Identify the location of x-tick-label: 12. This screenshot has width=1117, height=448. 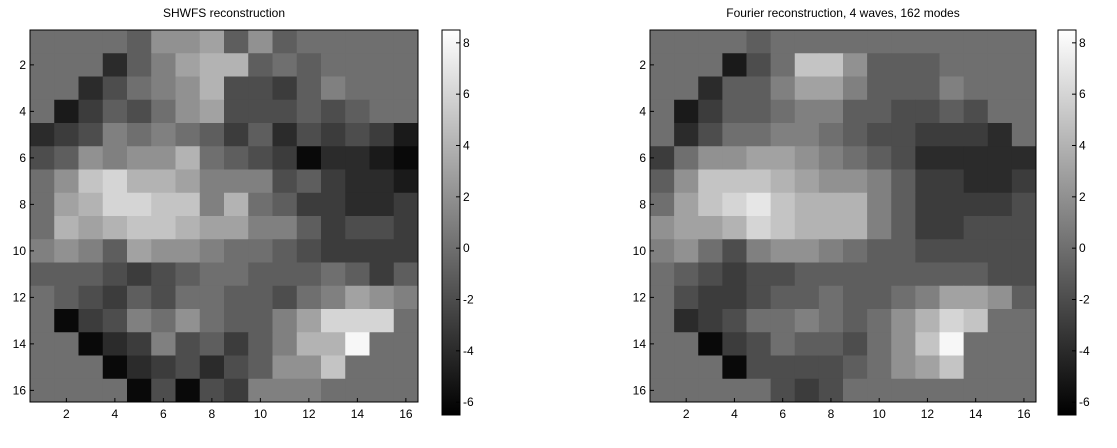
(309, 414).